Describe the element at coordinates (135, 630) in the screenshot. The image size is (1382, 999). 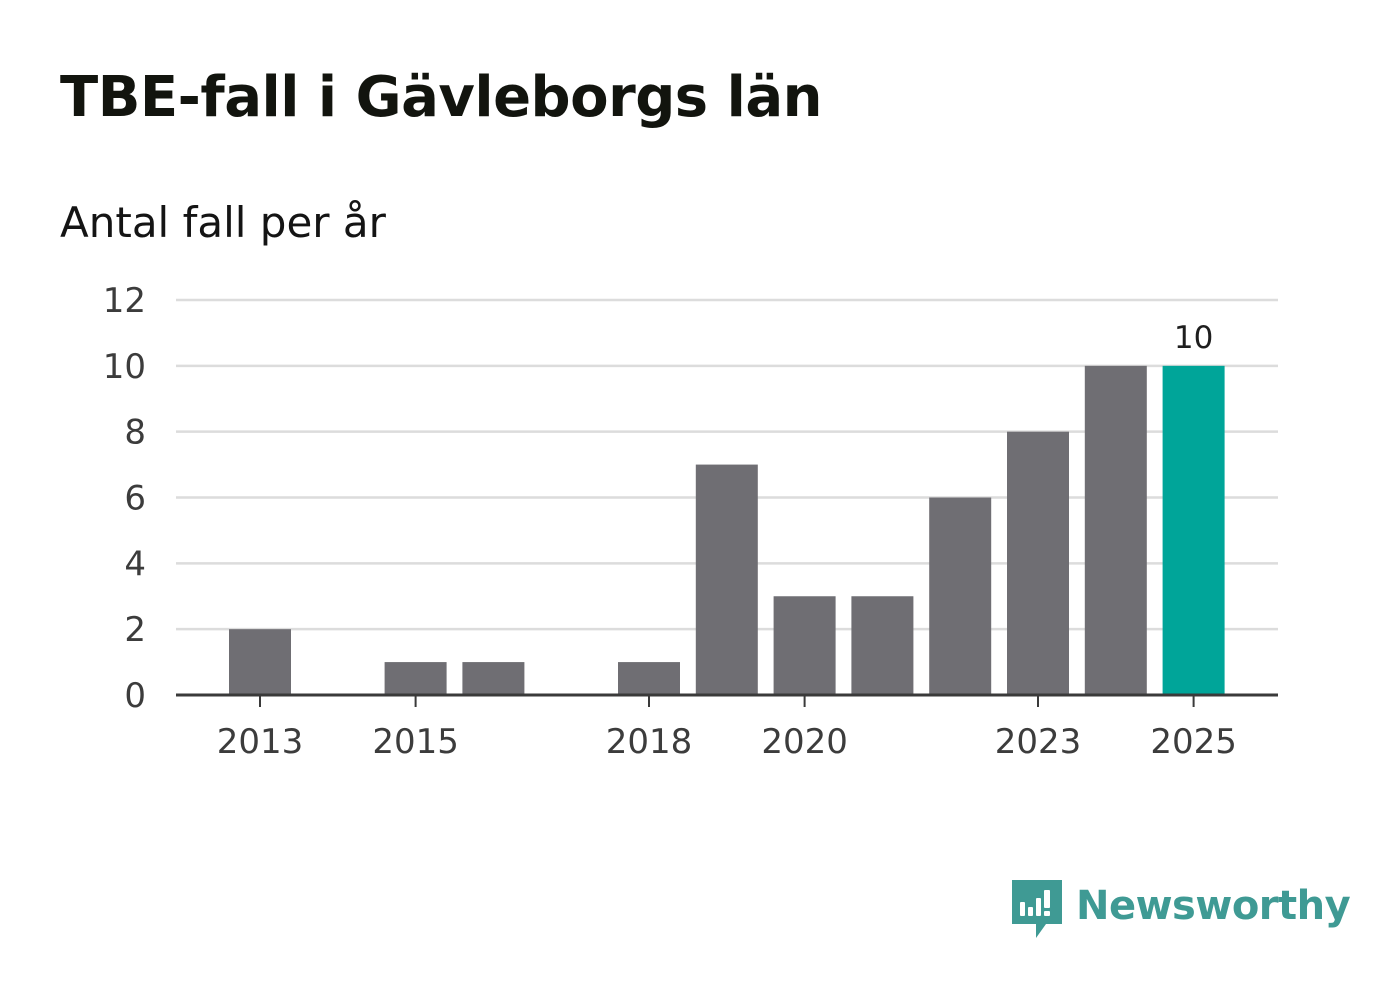
I see `y-tick-label-2: 2` at that location.